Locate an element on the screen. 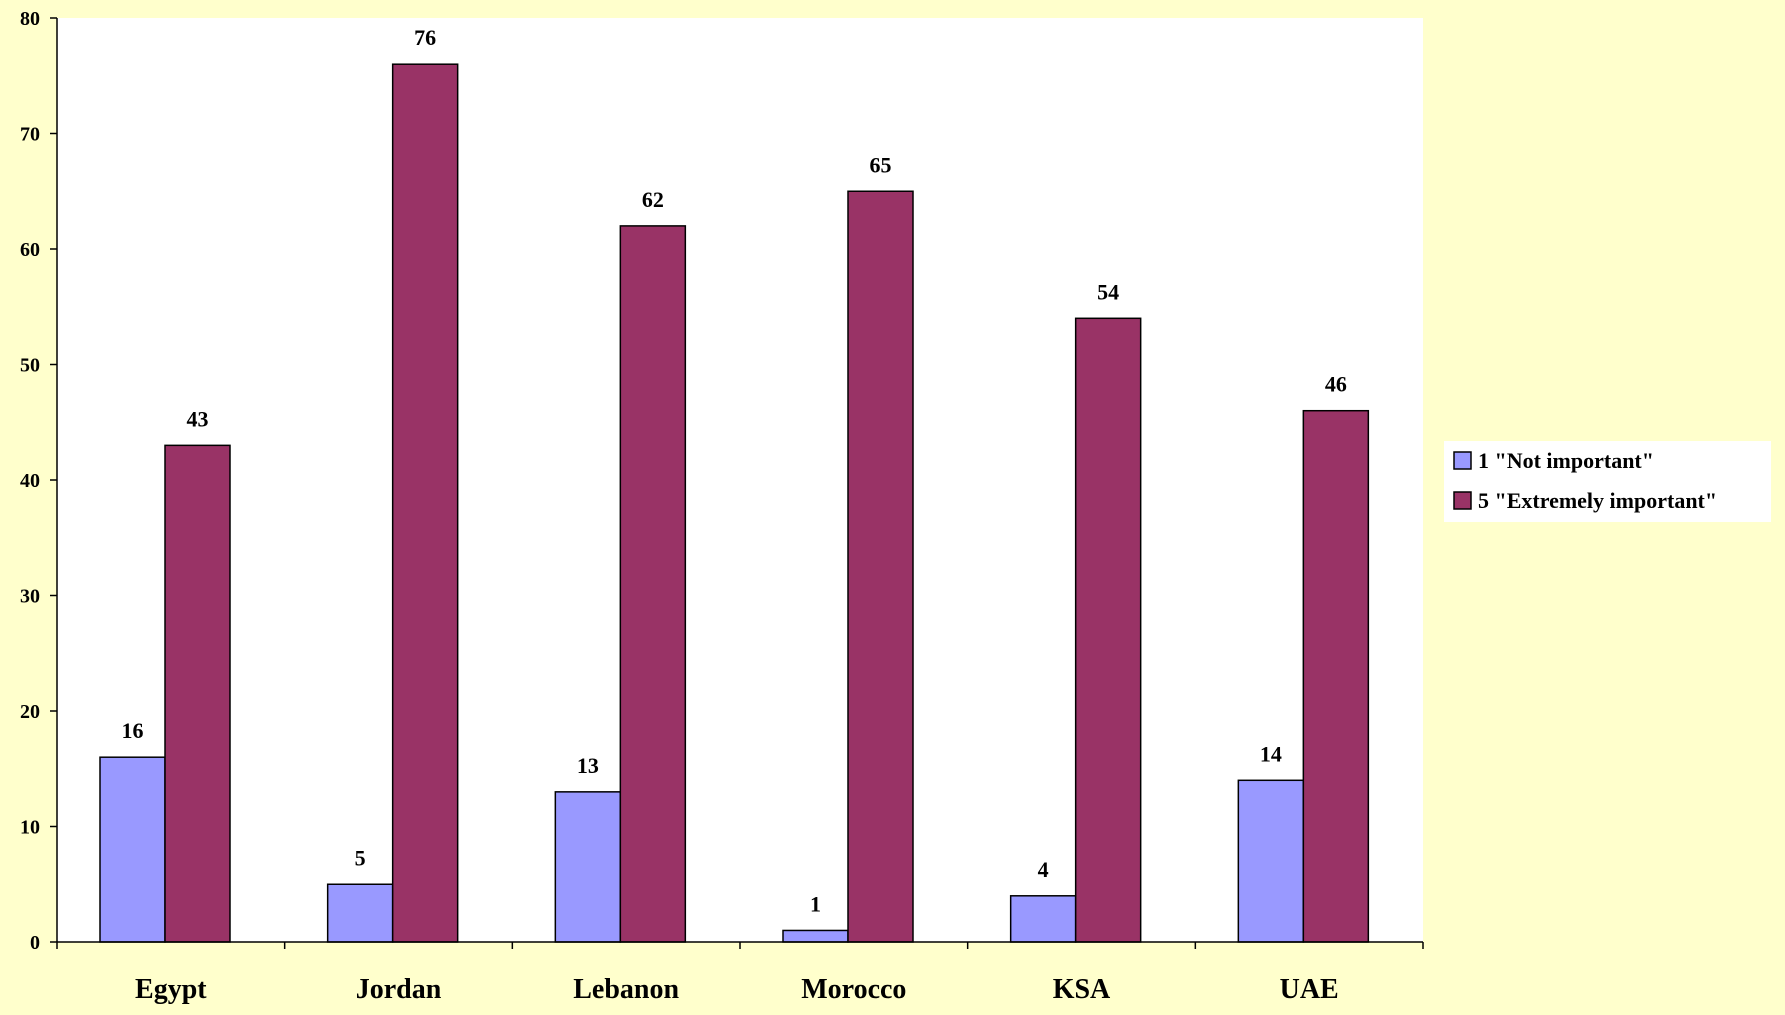  legend-label-series-2: 5 "Extremely important" is located at coordinates (1597, 500).